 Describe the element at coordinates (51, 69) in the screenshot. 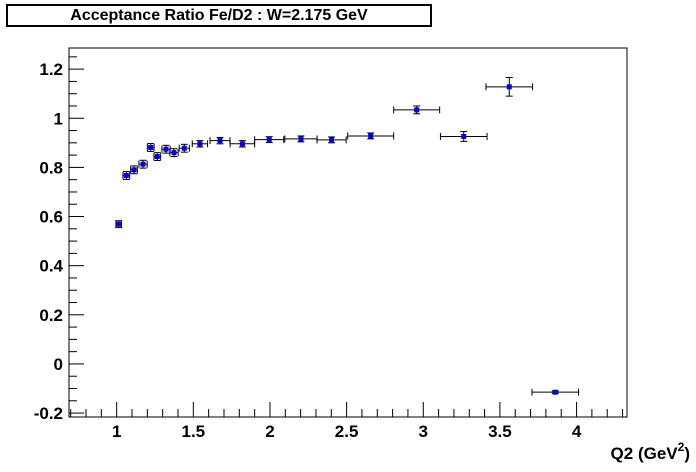

I see `y-tick-label: 1.2` at that location.